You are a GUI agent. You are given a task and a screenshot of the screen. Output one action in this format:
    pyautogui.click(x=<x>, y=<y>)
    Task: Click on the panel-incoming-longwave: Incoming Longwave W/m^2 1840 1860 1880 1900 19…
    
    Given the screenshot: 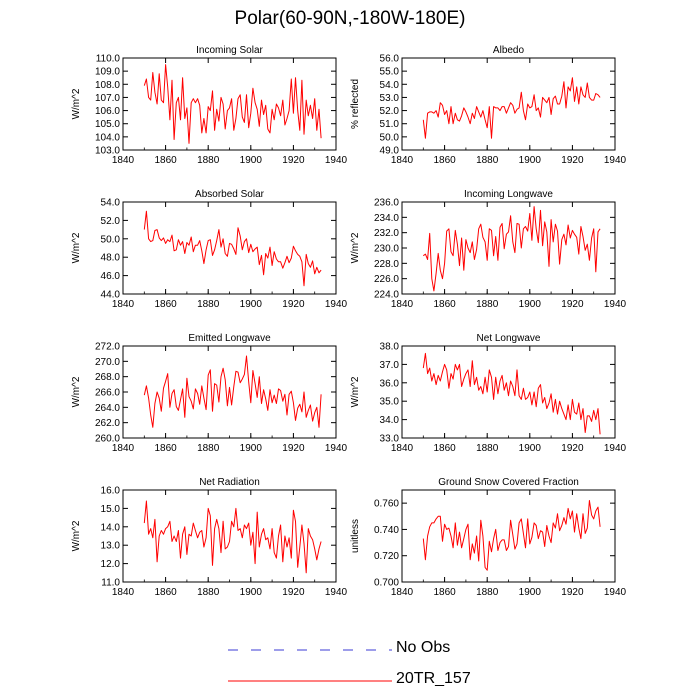 What is the action you would take?
    pyautogui.click(x=488, y=249)
    